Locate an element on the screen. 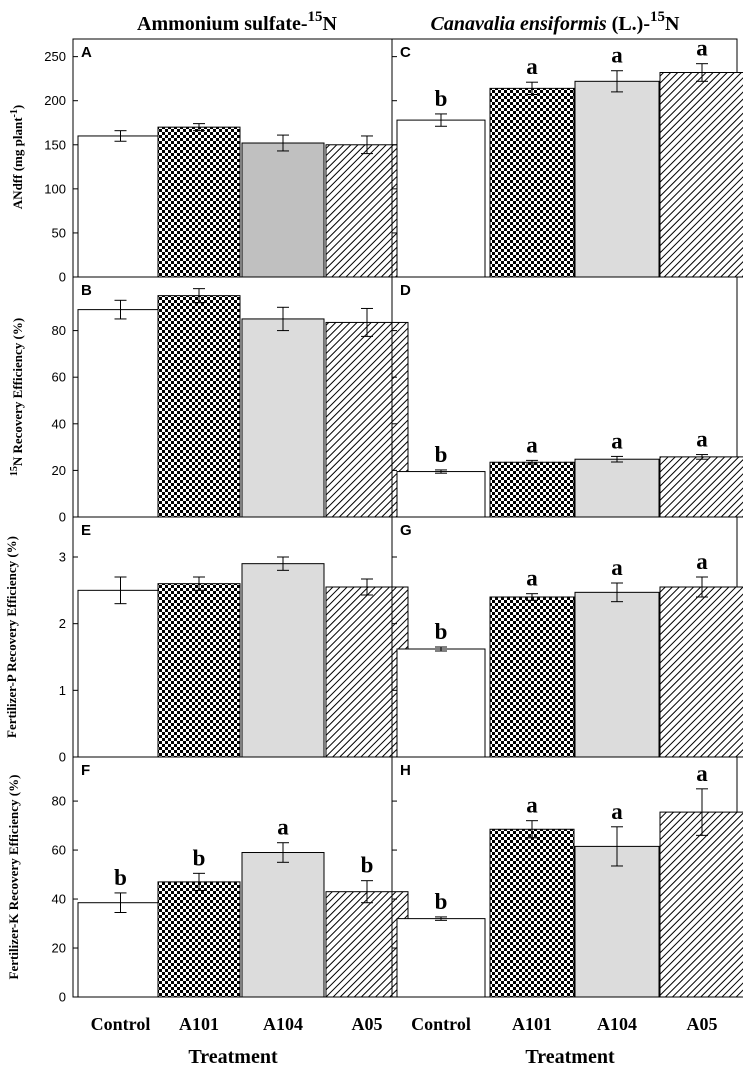  bar-E-A104 is located at coordinates (283, 660).